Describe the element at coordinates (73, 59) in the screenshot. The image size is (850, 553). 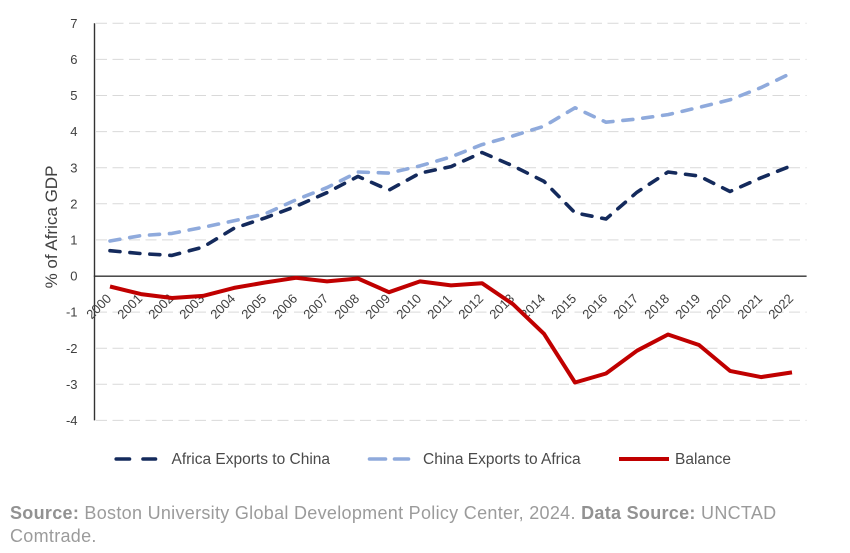
I see `svg-text: 6` at that location.